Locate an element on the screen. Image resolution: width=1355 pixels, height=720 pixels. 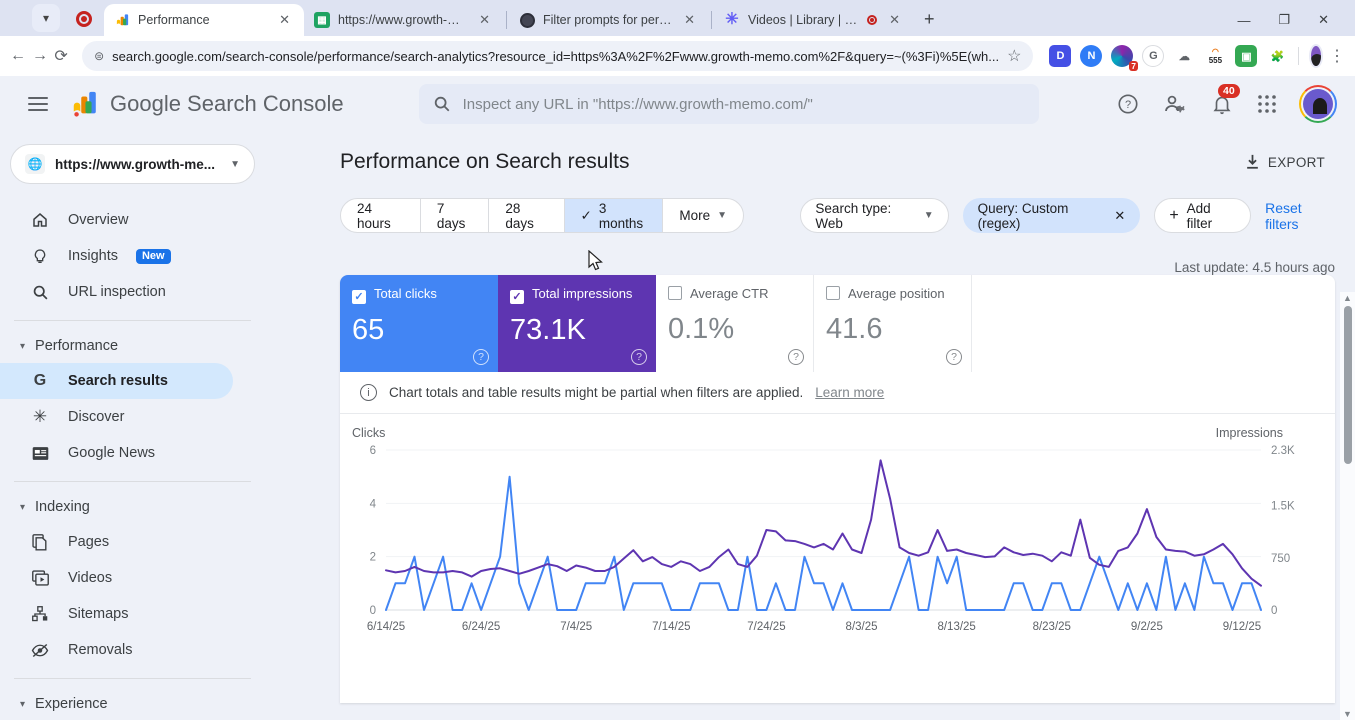
bookmark-star-icon: ☆ is located at coordinates (1014, 56).